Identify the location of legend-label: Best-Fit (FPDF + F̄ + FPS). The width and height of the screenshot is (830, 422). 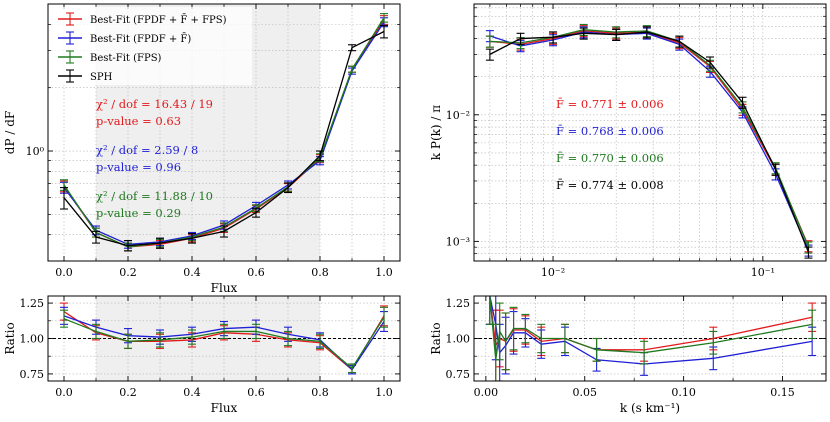
(158, 20).